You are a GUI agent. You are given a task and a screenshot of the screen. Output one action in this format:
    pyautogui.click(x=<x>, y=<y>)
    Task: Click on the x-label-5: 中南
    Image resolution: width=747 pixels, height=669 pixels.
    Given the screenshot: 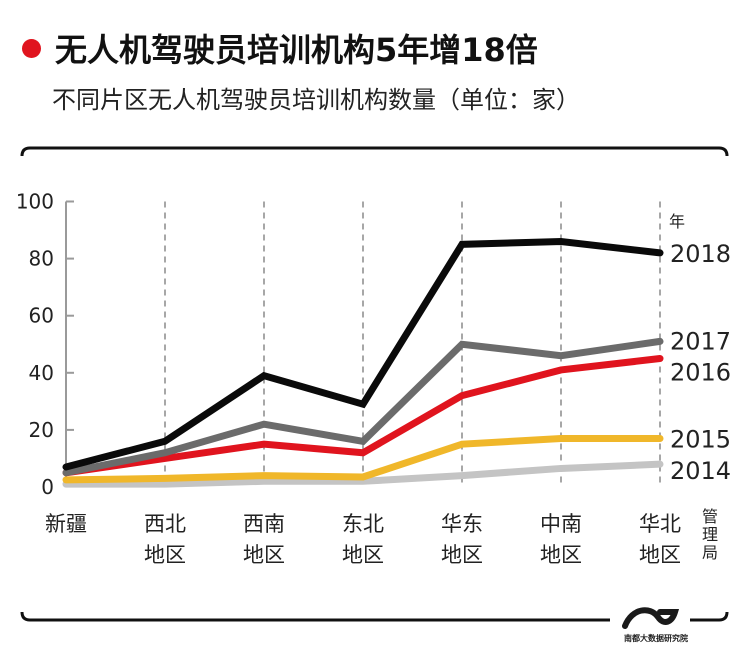 What is the action you would take?
    pyautogui.click(x=561, y=524)
    